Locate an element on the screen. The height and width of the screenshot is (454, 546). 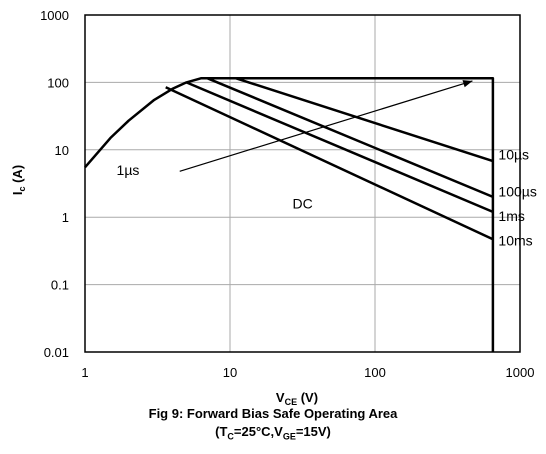
x-tick-label-1: 10 is located at coordinates (230, 372).